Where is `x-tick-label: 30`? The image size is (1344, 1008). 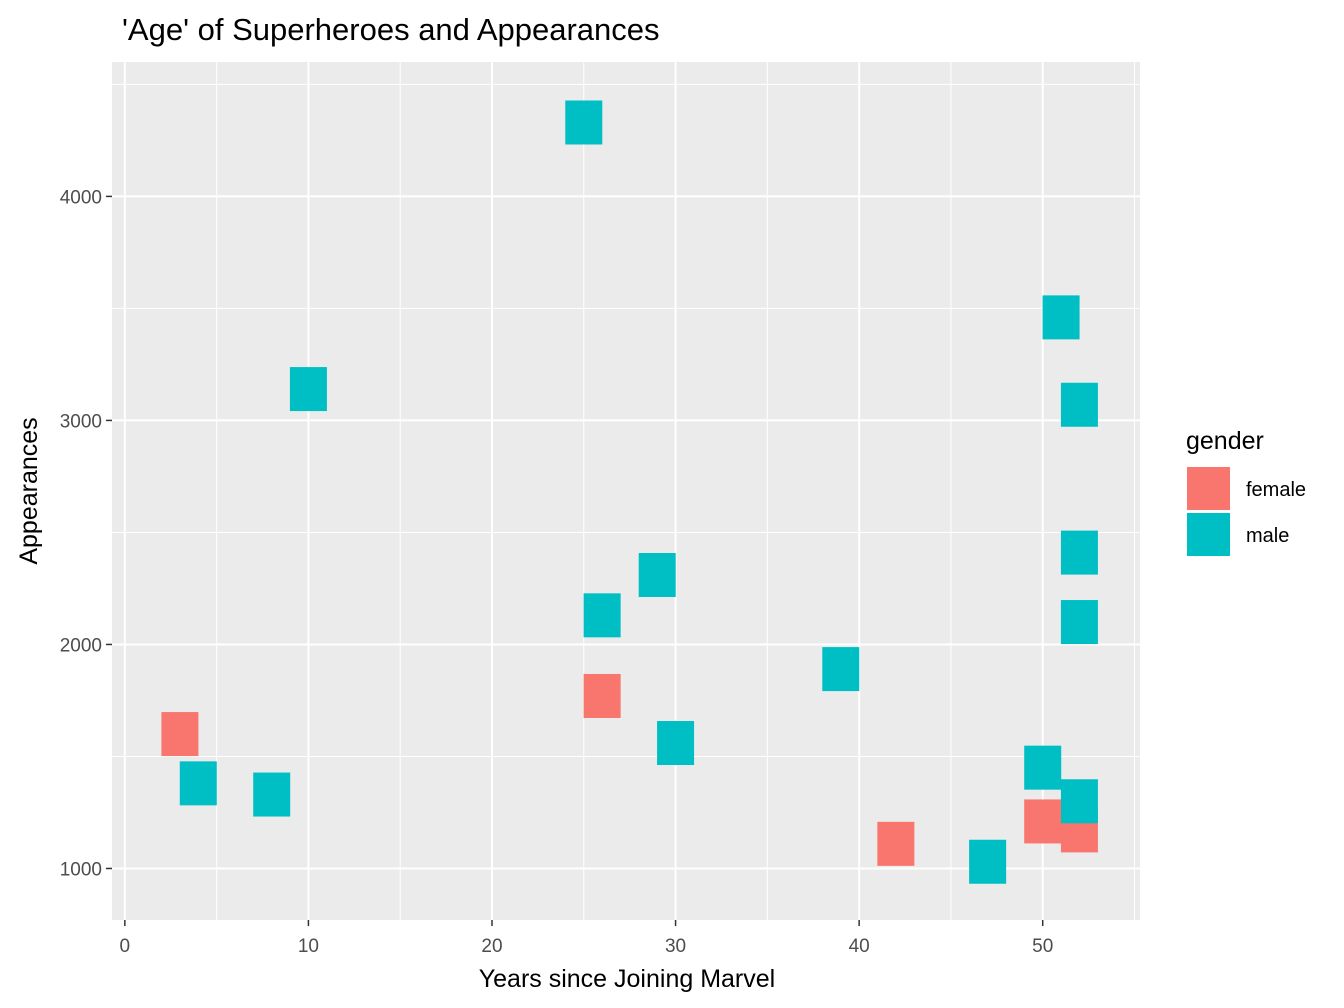 x-tick-label: 30 is located at coordinates (675, 946).